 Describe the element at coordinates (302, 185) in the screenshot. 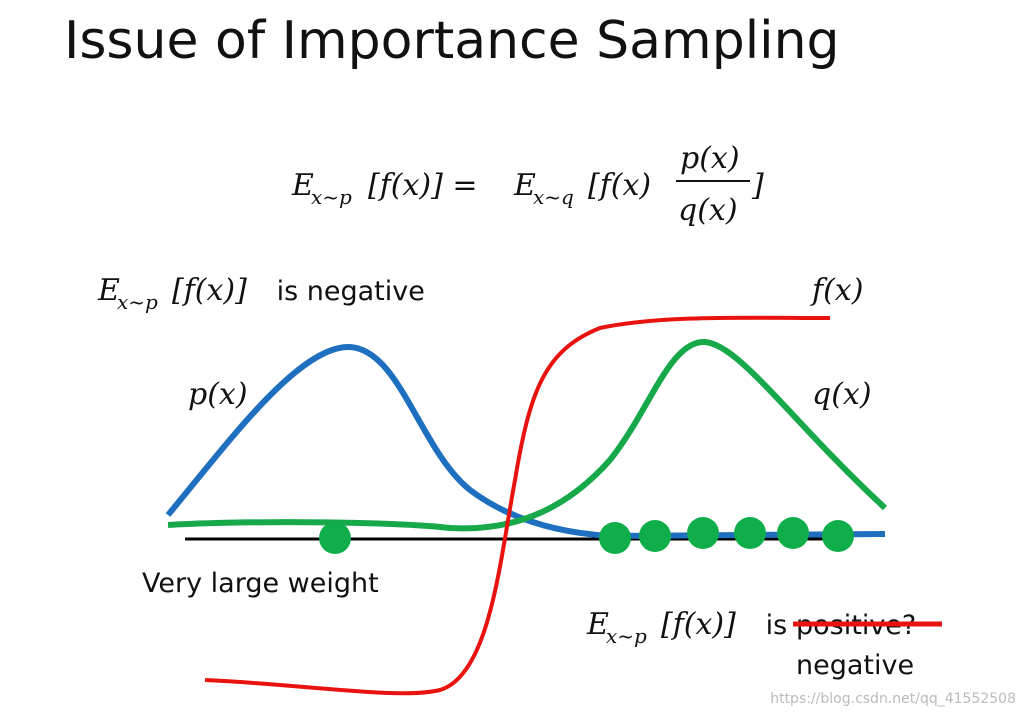

I see `formula-lhs-e: E` at that location.